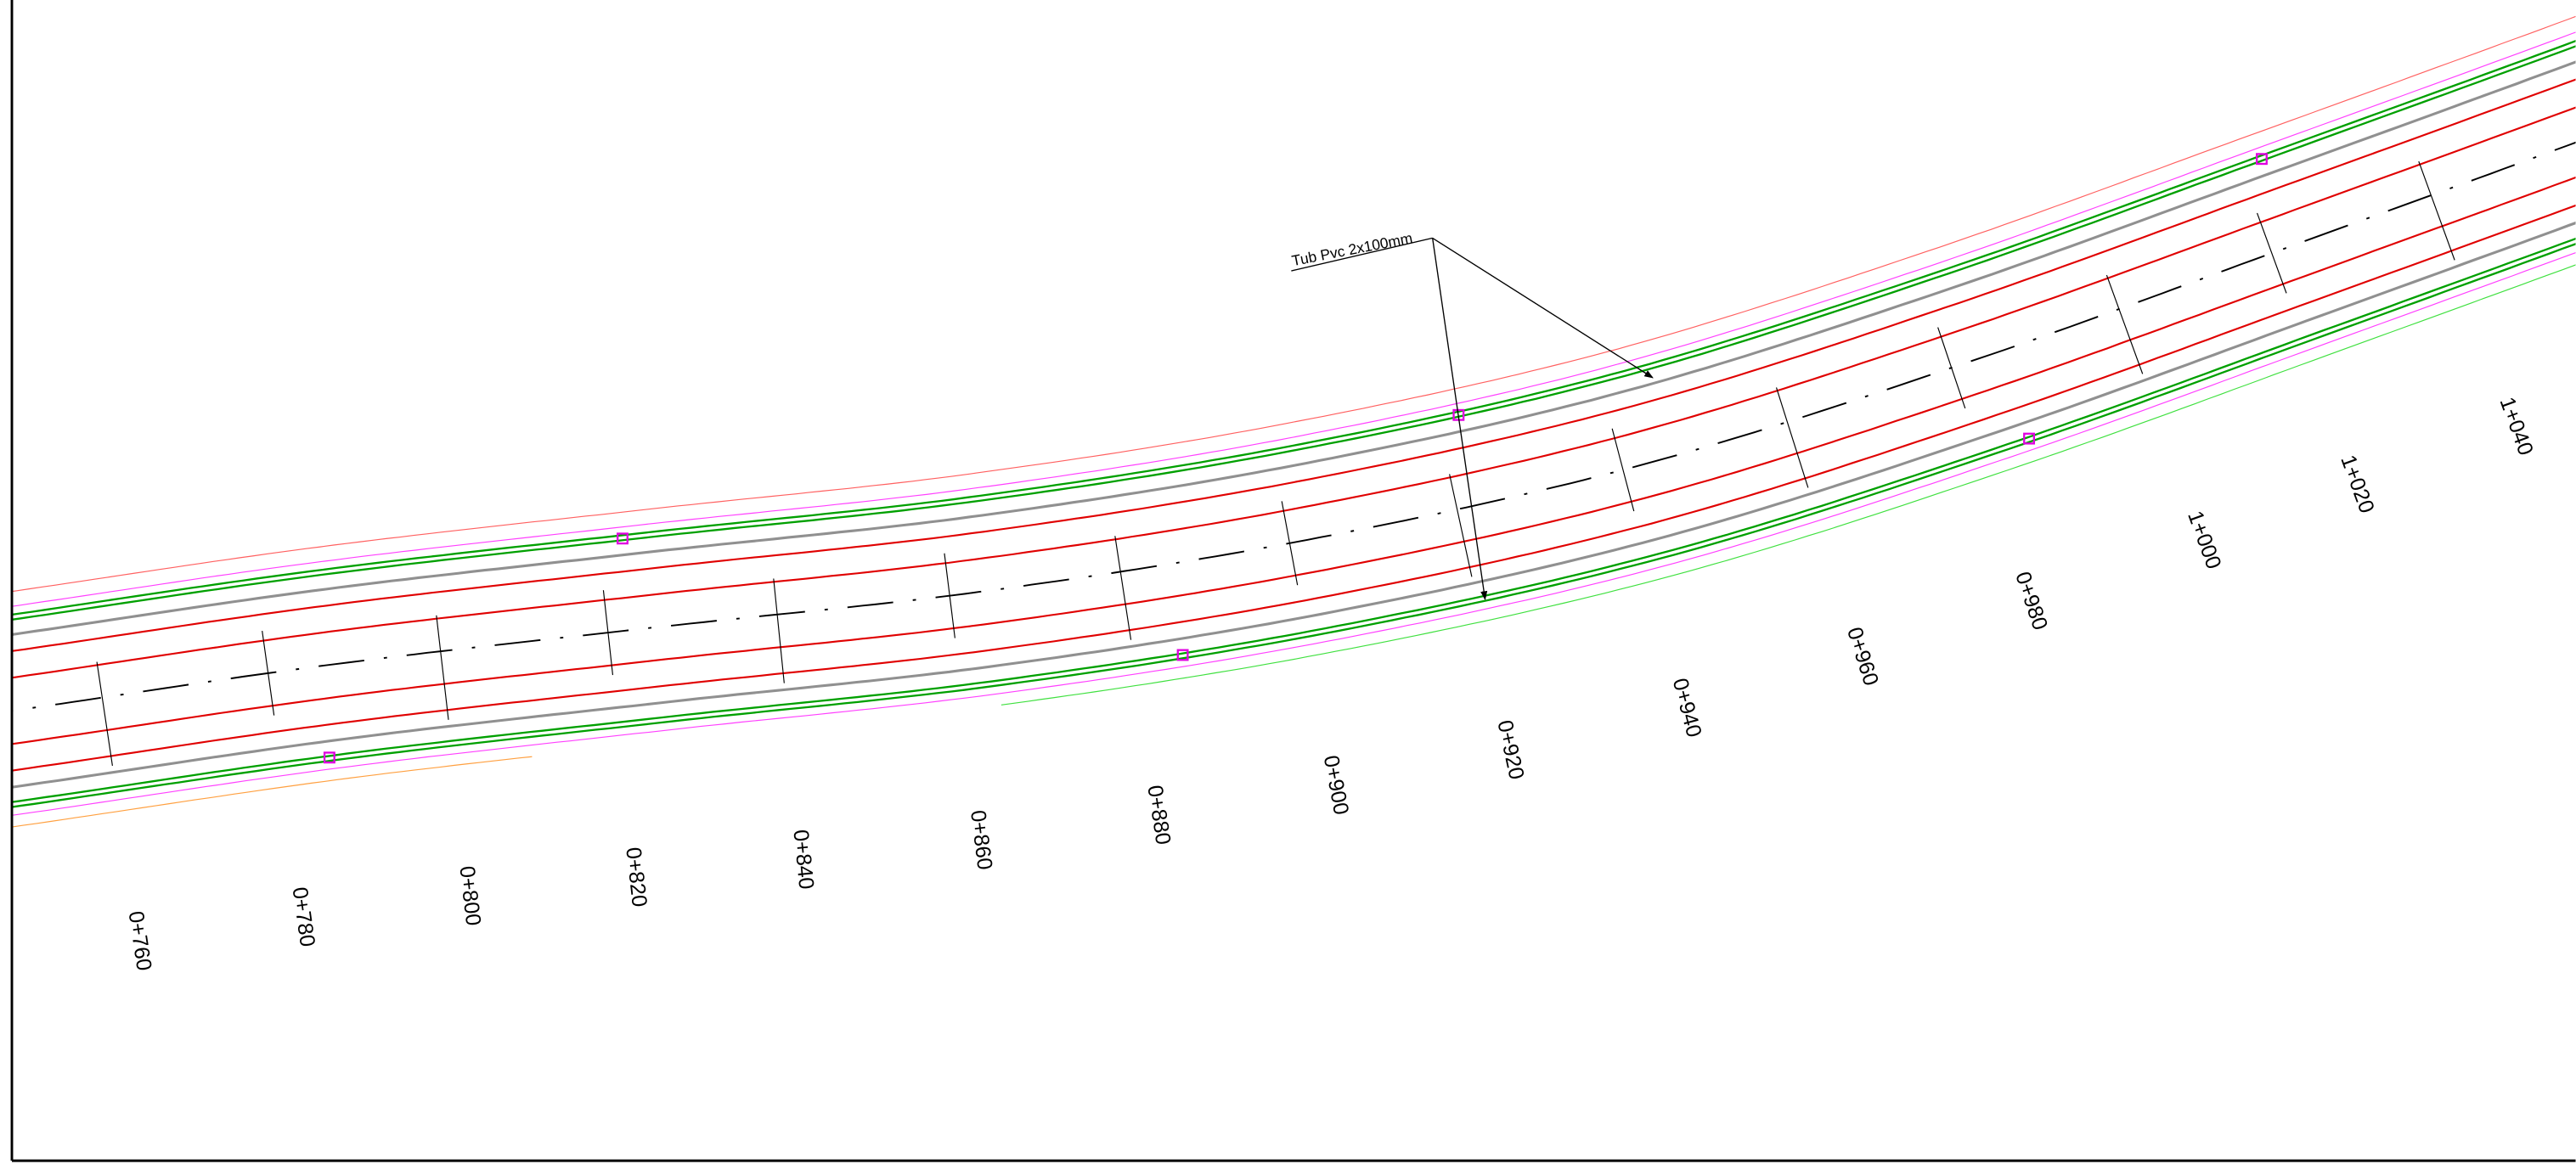 This screenshot has width=2576, height=1164. I want to click on terrain-line, so click(272, 792).